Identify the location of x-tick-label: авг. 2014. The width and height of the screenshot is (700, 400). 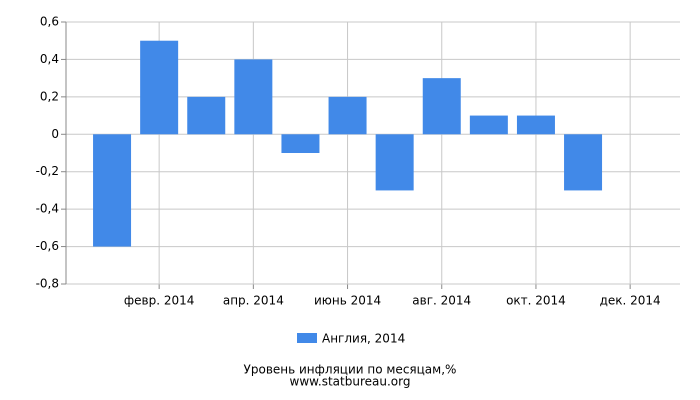
(441, 301).